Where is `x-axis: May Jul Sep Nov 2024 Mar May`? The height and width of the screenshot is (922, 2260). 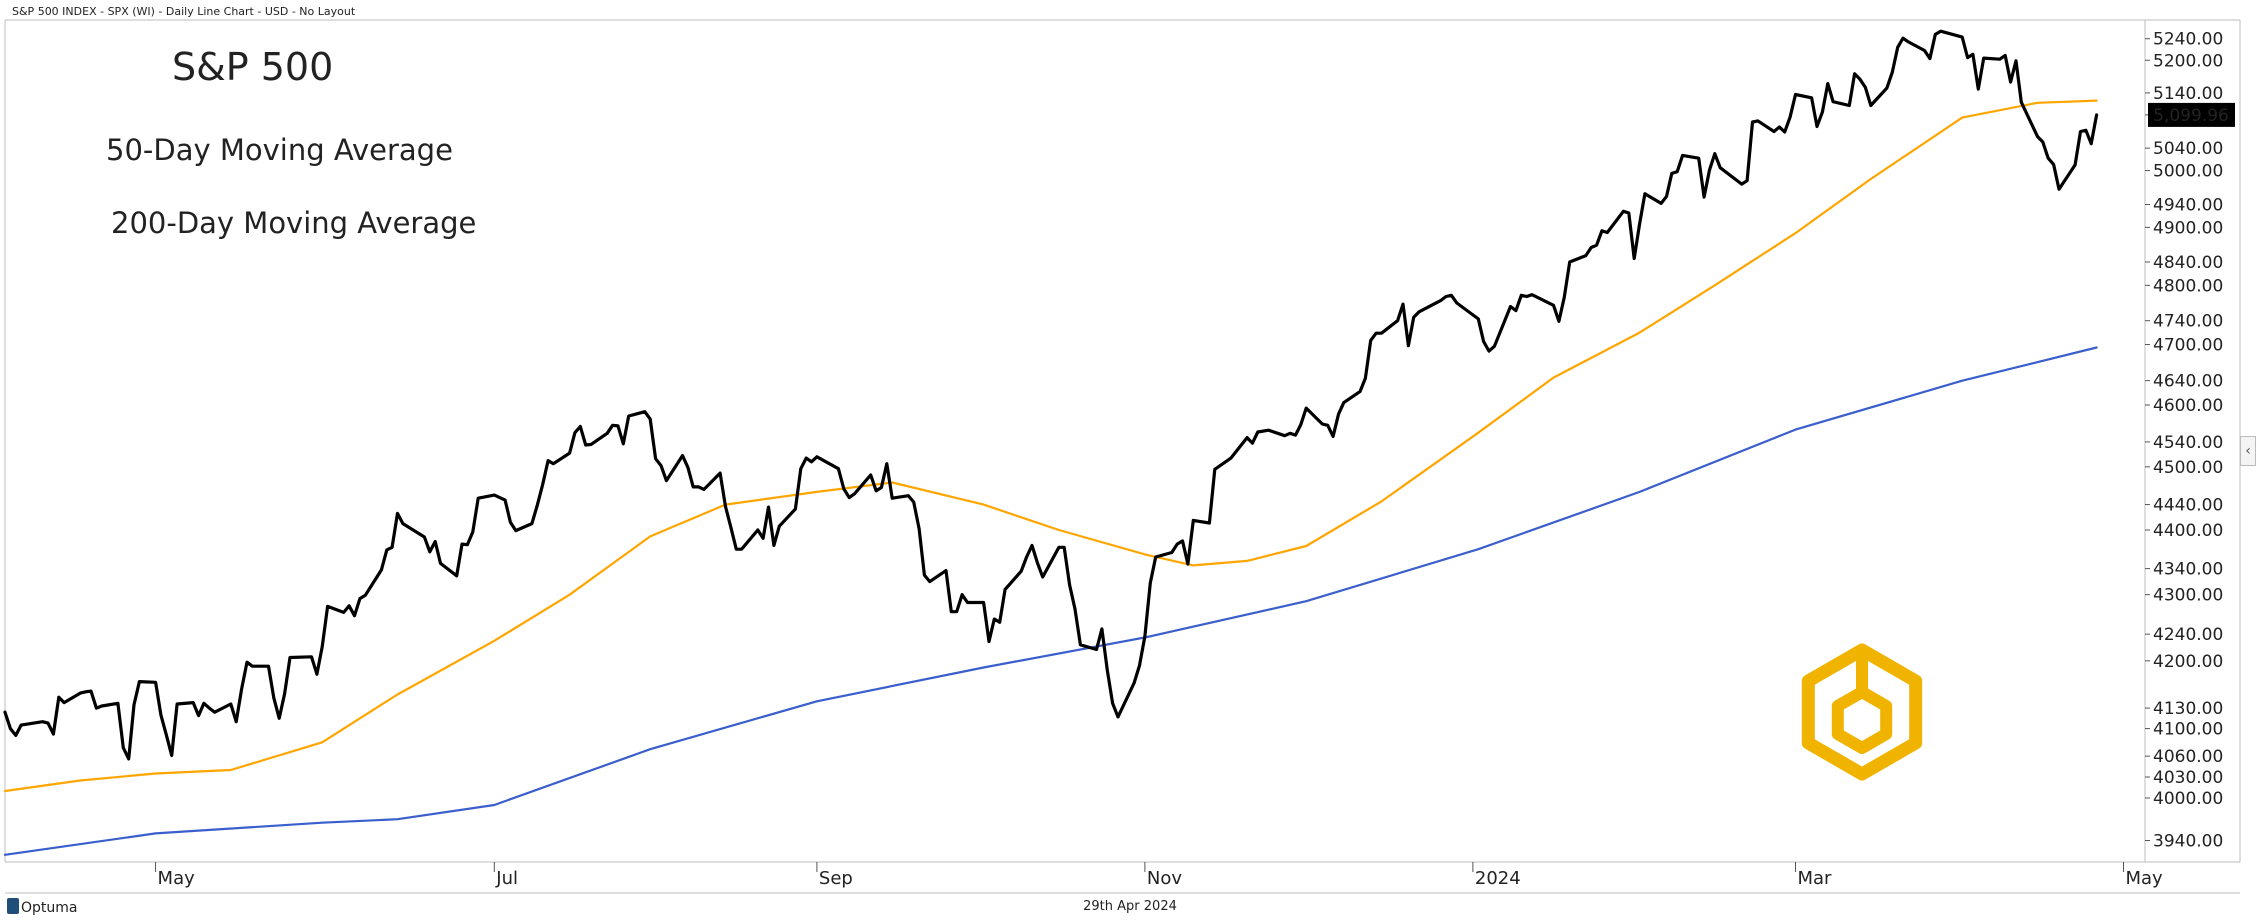
x-axis: May Jul Sep Nov 2024 Mar May is located at coordinates (1159, 875).